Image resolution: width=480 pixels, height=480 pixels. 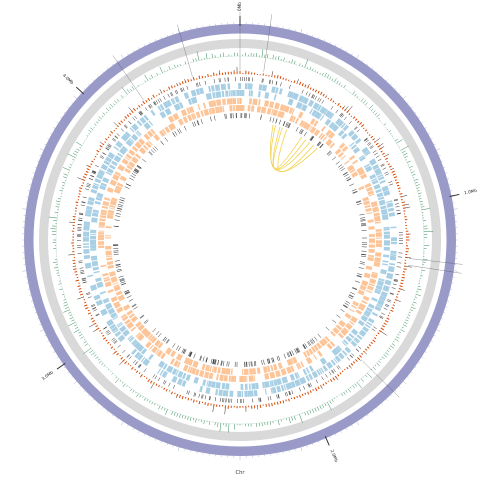 I want to click on depth-spike, so click(x=409, y=267).